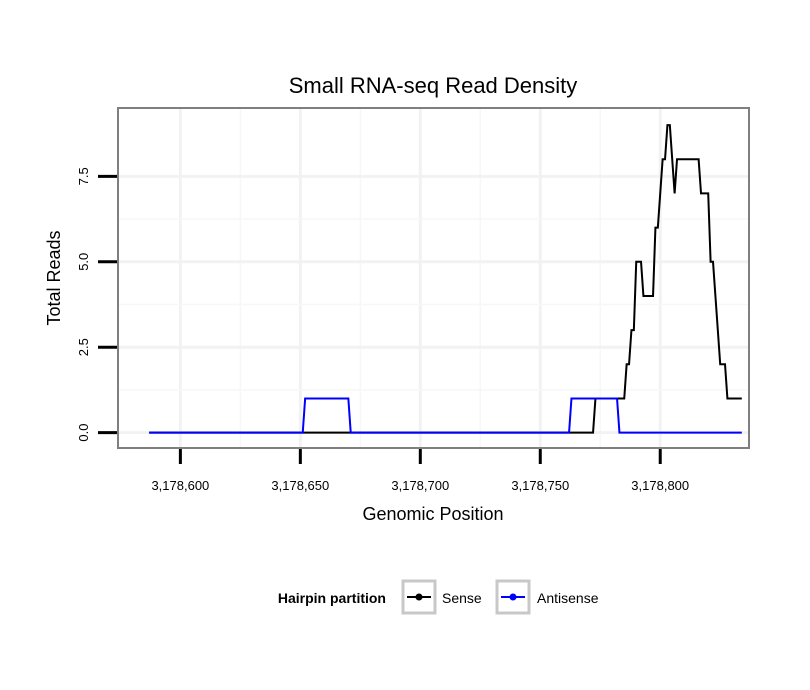 Image resolution: width=810 pixels, height=690 pixels. I want to click on x-tick-label: 3,178,700, so click(420, 485).